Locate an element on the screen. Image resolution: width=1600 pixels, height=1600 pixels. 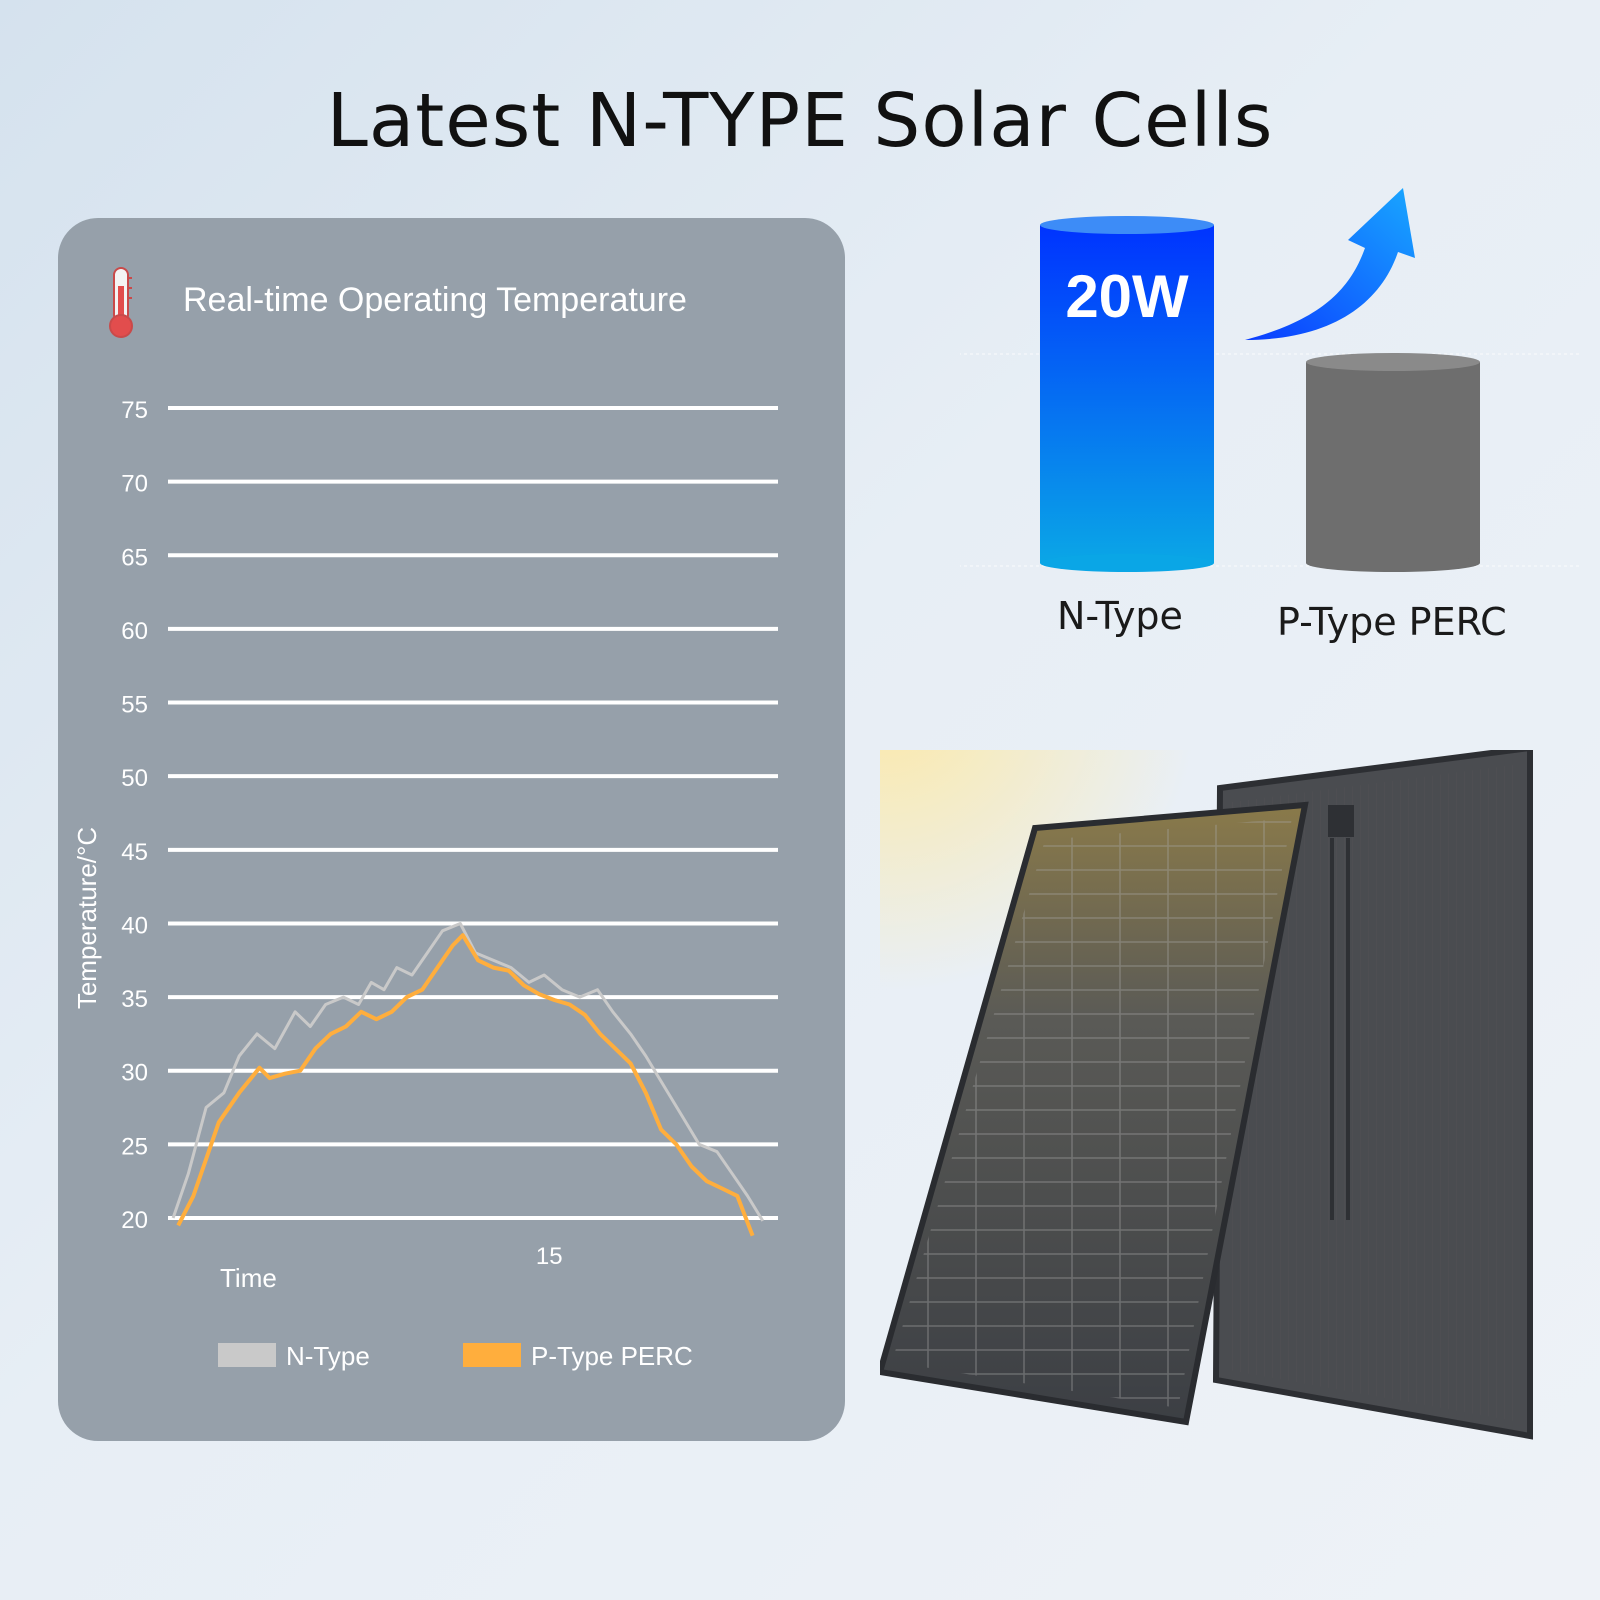
y-tick-label-65: 65 is located at coordinates (134, 557).